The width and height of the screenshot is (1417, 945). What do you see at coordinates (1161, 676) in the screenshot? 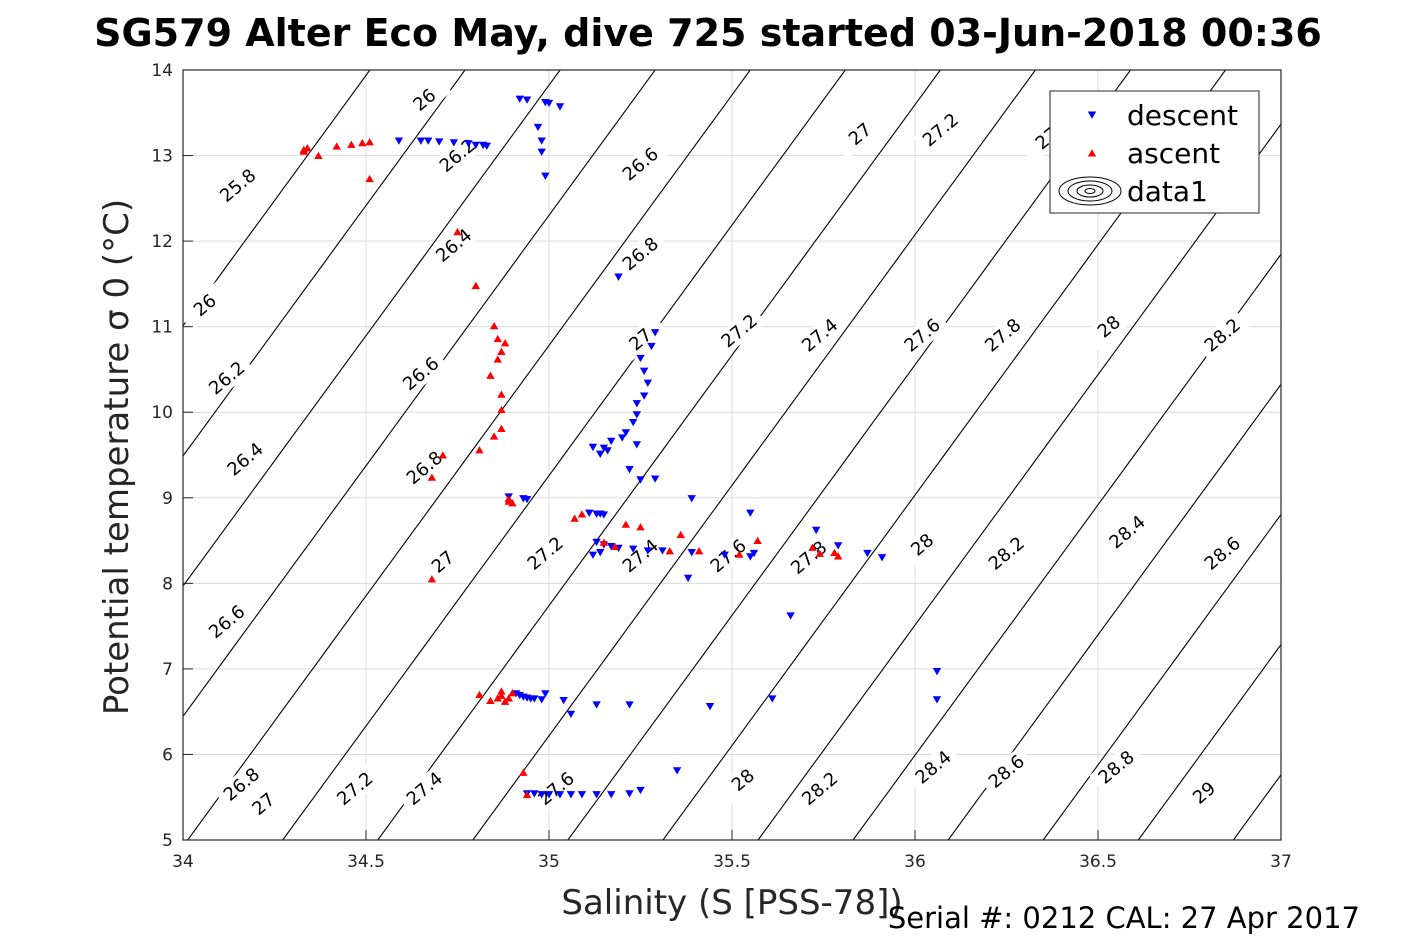
I see `isopycnal-28.4` at bounding box center [1161, 676].